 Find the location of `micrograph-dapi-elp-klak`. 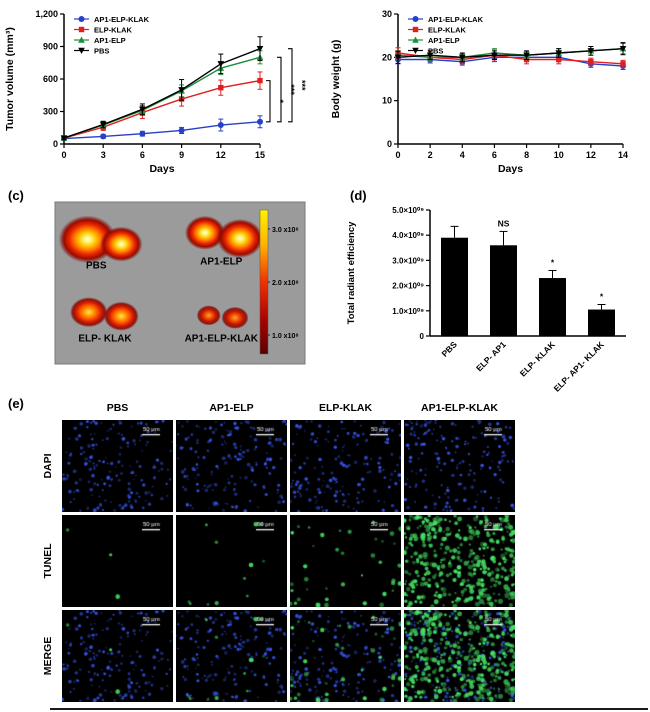

micrograph-dapi-elp-klak is located at coordinates (345, 466).